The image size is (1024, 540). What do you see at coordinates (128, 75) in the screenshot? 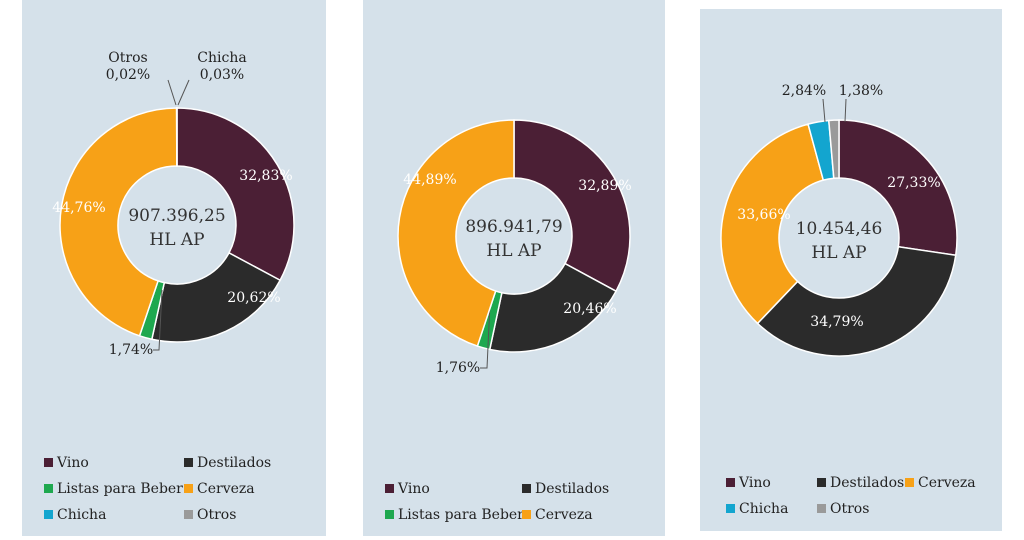
I see `slice-label-otros: 0,02%` at bounding box center [128, 75].